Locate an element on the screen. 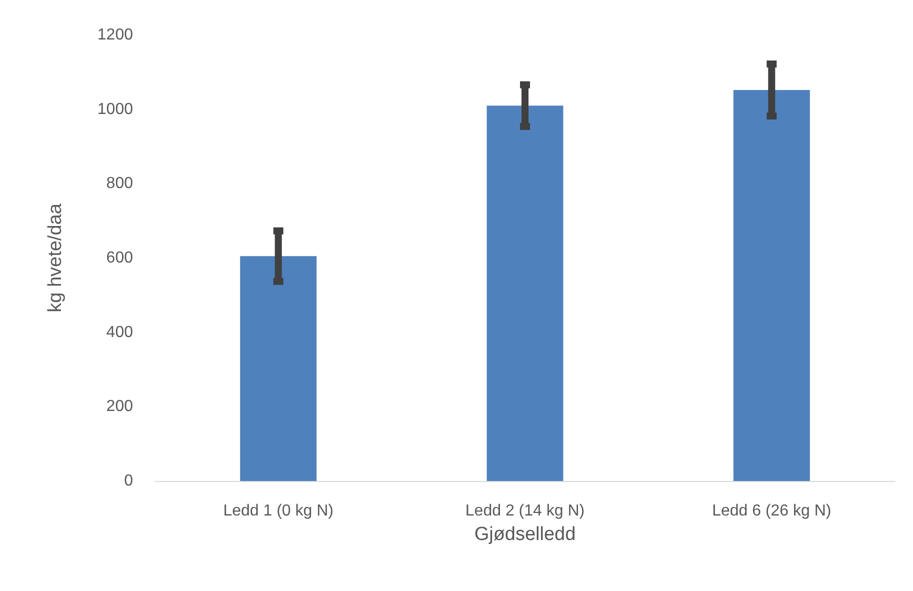 The height and width of the screenshot is (591, 913). y-axis-title: kg hvete/daa is located at coordinates (55, 257).